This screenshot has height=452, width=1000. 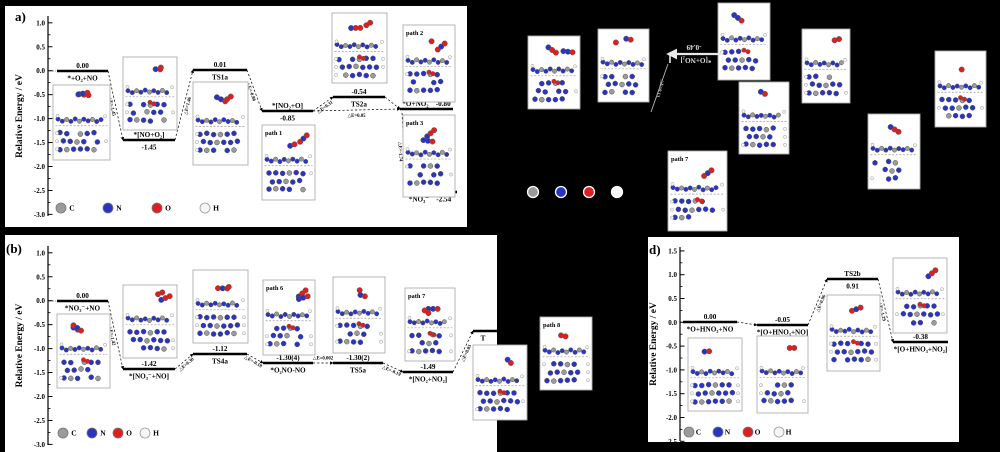 I want to click on legend-h-label: H, so click(x=789, y=432).